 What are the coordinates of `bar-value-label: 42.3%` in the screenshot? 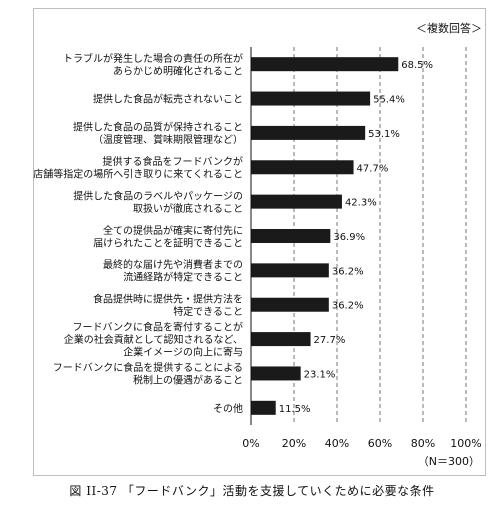 It's located at (361, 203).